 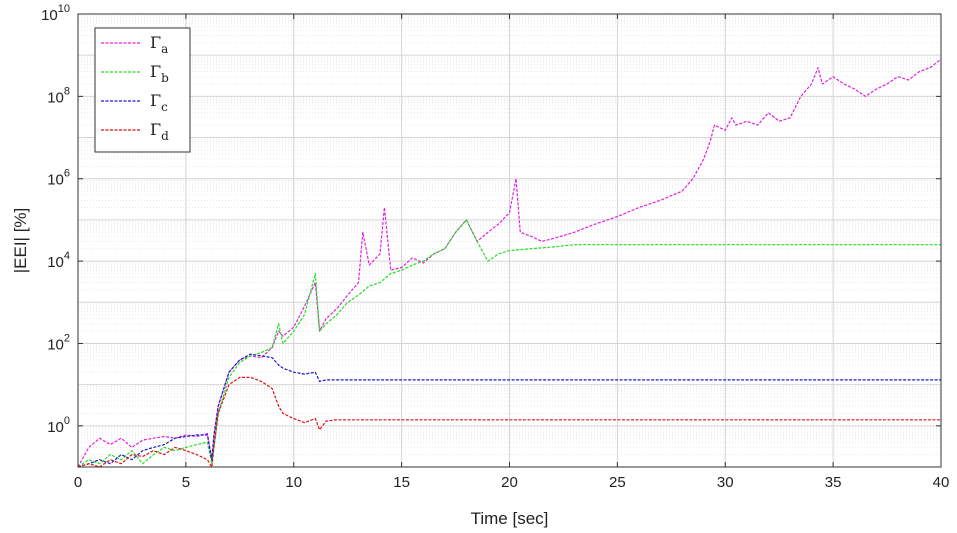 I want to click on y-tick-label: 10⁴, so click(x=58, y=260).